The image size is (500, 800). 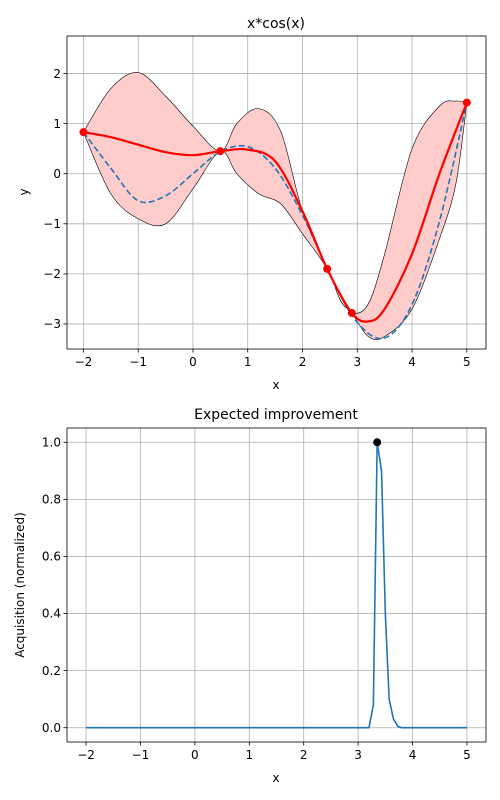 What do you see at coordinates (51, 442) in the screenshot?
I see `ei-y-tick-label: 1.0` at bounding box center [51, 442].